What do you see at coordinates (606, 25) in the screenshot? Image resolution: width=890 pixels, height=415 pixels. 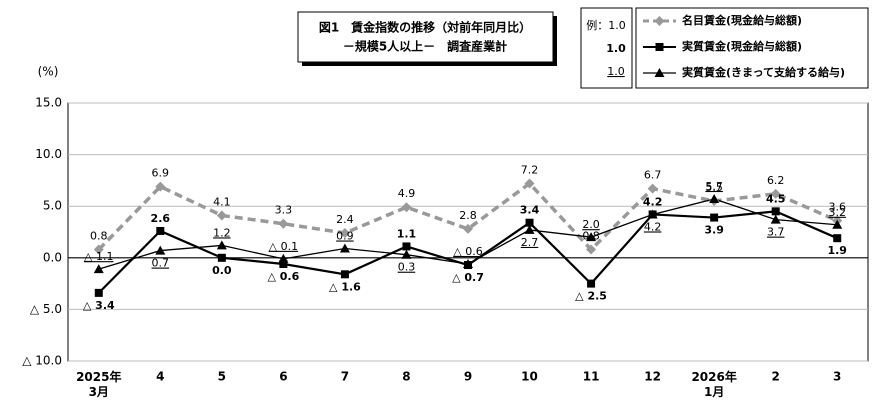 I see `legend-example: 例：1.0` at bounding box center [606, 25].